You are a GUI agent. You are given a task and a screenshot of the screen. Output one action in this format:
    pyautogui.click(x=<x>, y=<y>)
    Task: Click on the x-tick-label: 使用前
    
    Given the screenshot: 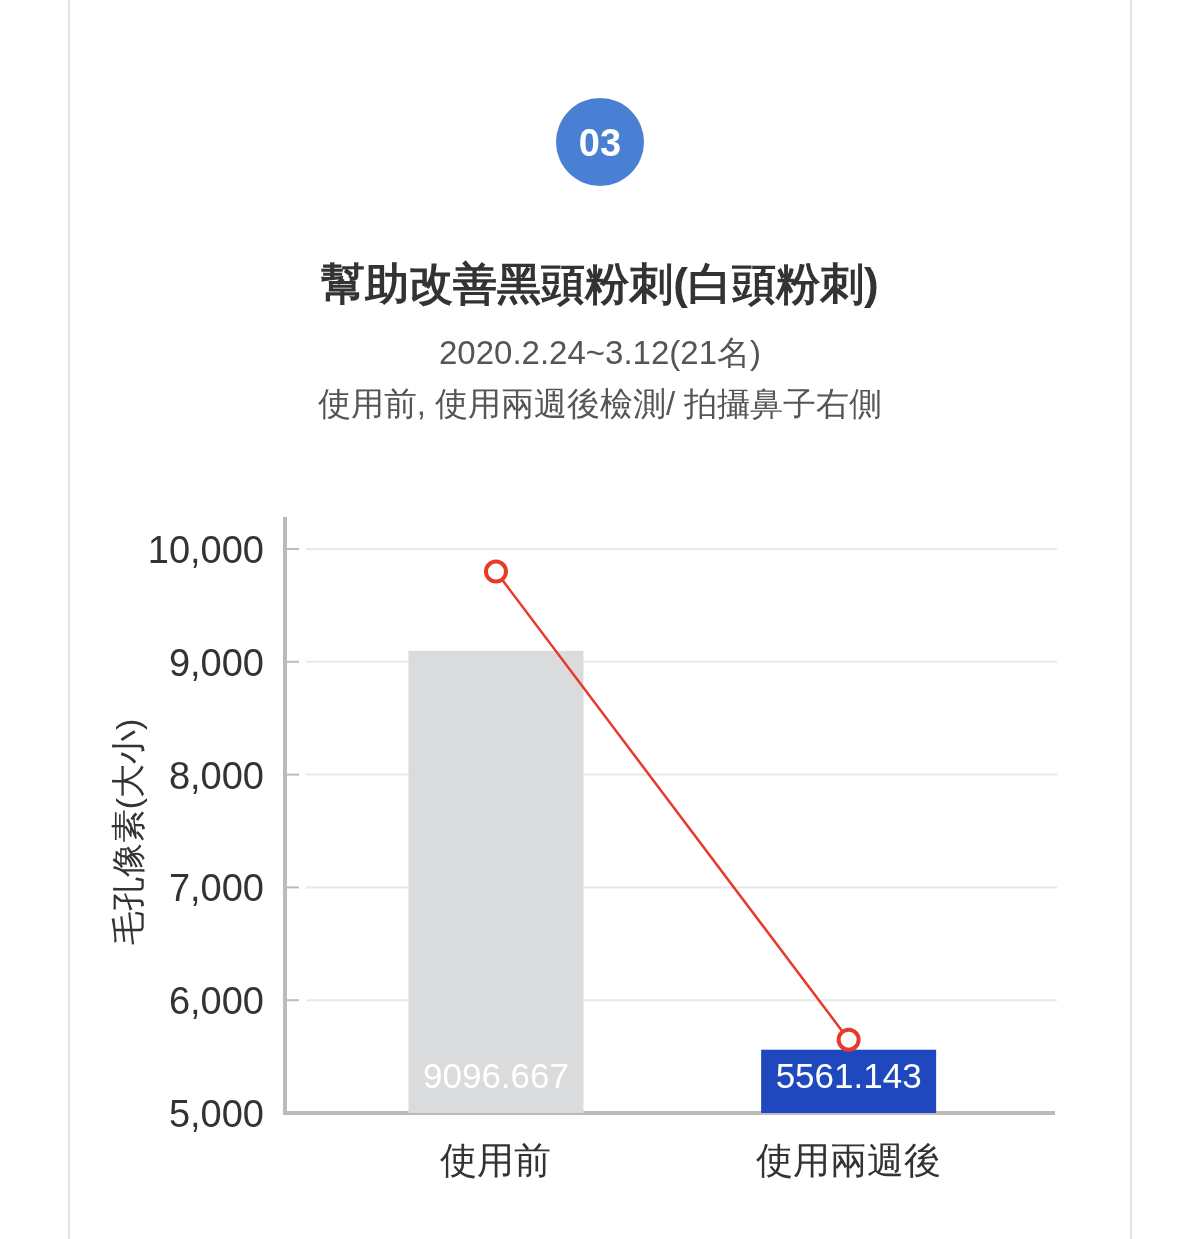 What is the action you would take?
    pyautogui.click(x=496, y=1160)
    